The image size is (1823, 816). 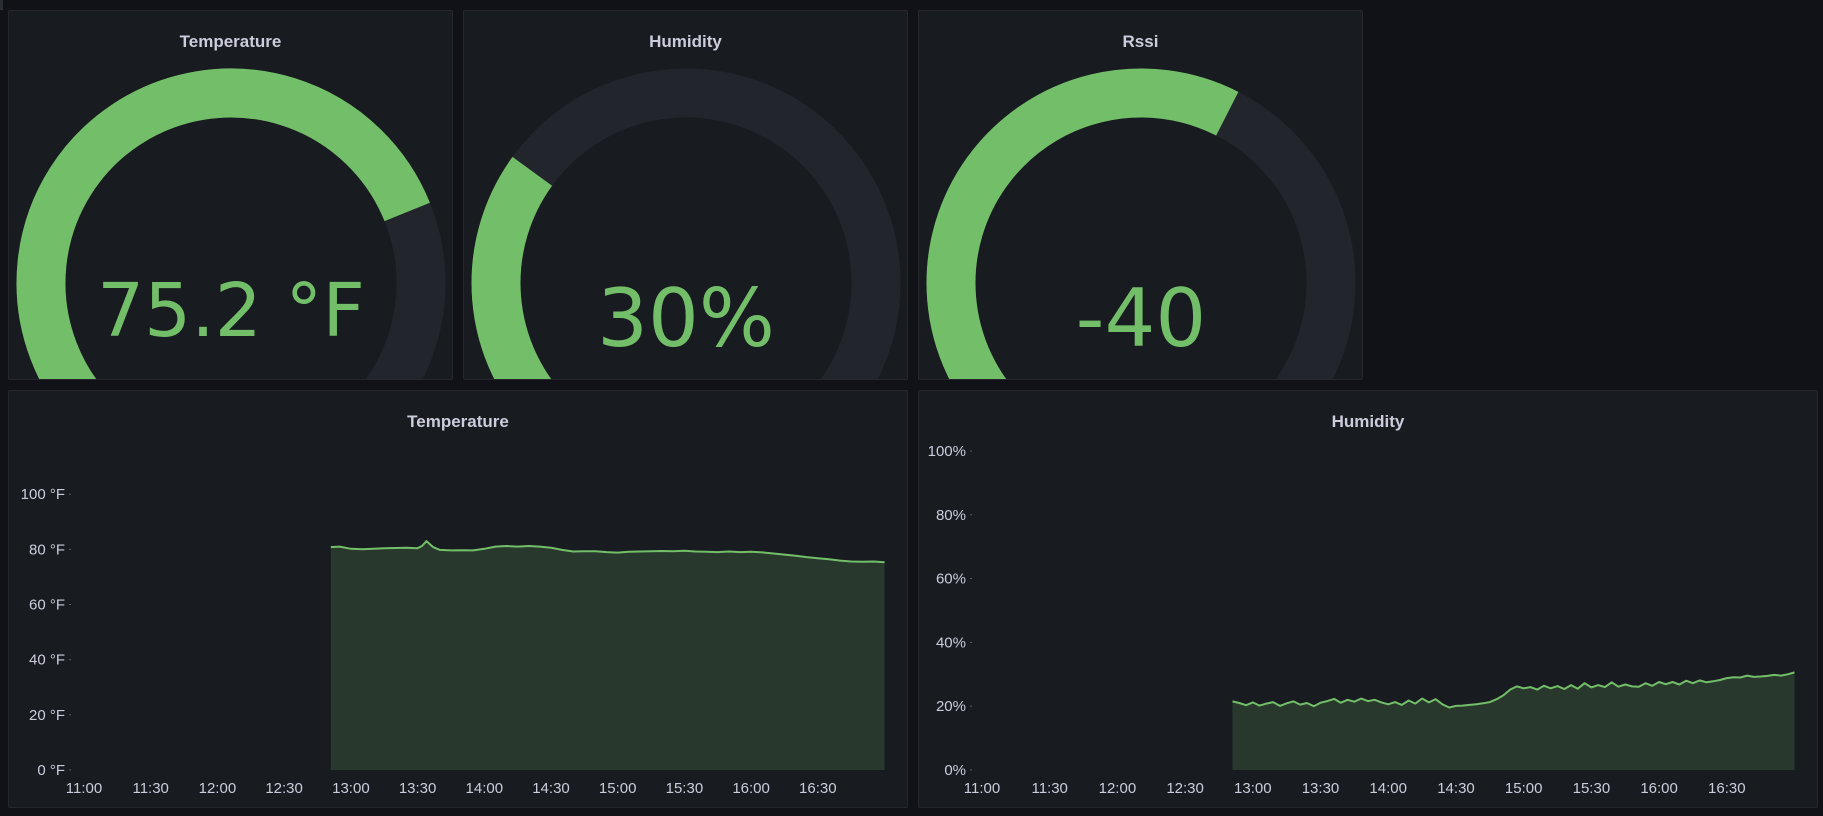 I want to click on gauge-value: 75.2 °F, so click(x=231, y=311).